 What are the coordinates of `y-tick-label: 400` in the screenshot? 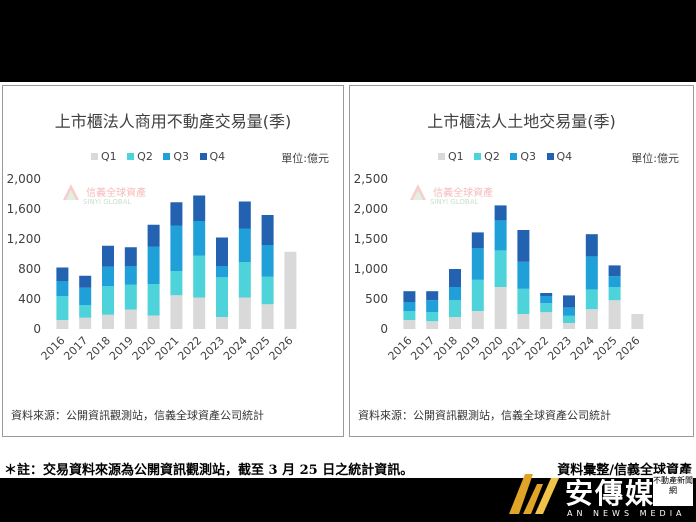 It's located at (29, 299).